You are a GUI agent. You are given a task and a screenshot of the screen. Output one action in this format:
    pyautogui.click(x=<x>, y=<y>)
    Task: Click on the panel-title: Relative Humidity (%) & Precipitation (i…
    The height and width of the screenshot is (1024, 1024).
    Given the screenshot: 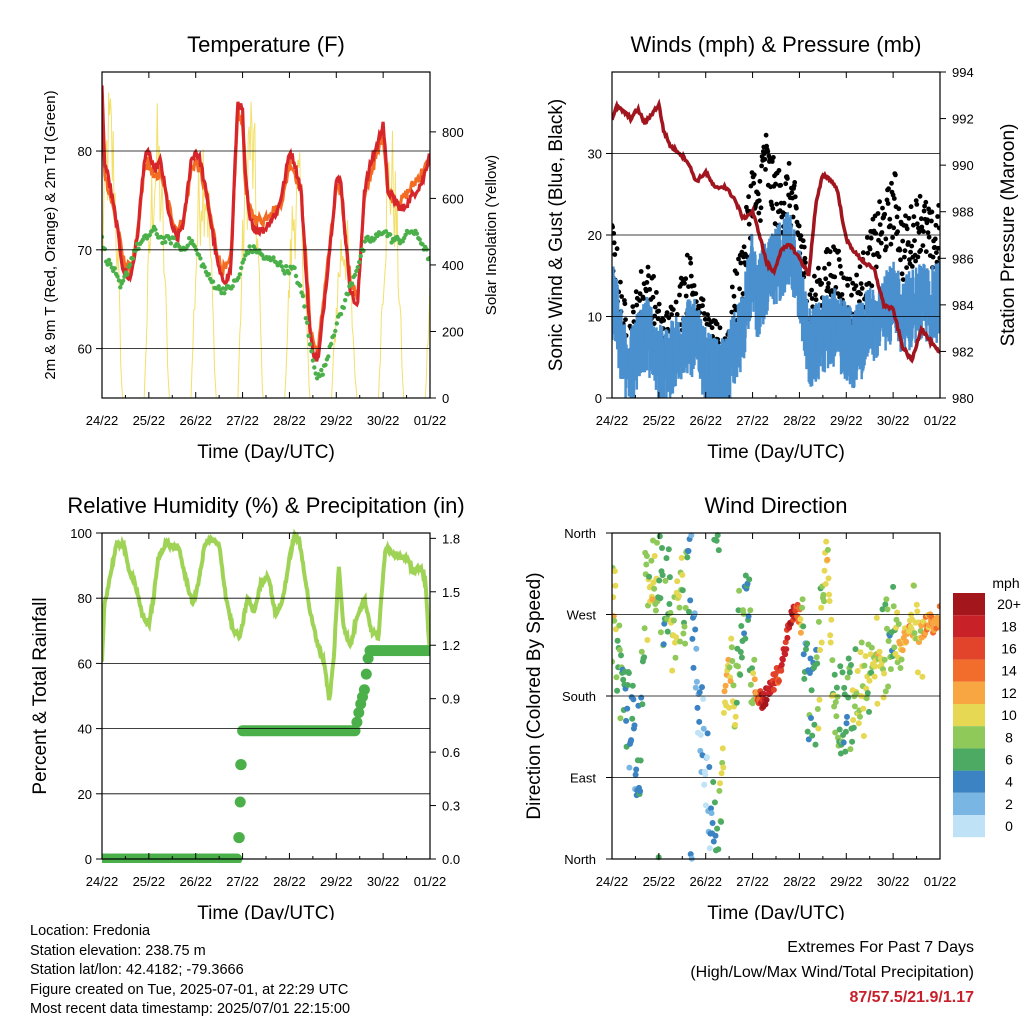 What is the action you would take?
    pyautogui.click(x=265, y=505)
    